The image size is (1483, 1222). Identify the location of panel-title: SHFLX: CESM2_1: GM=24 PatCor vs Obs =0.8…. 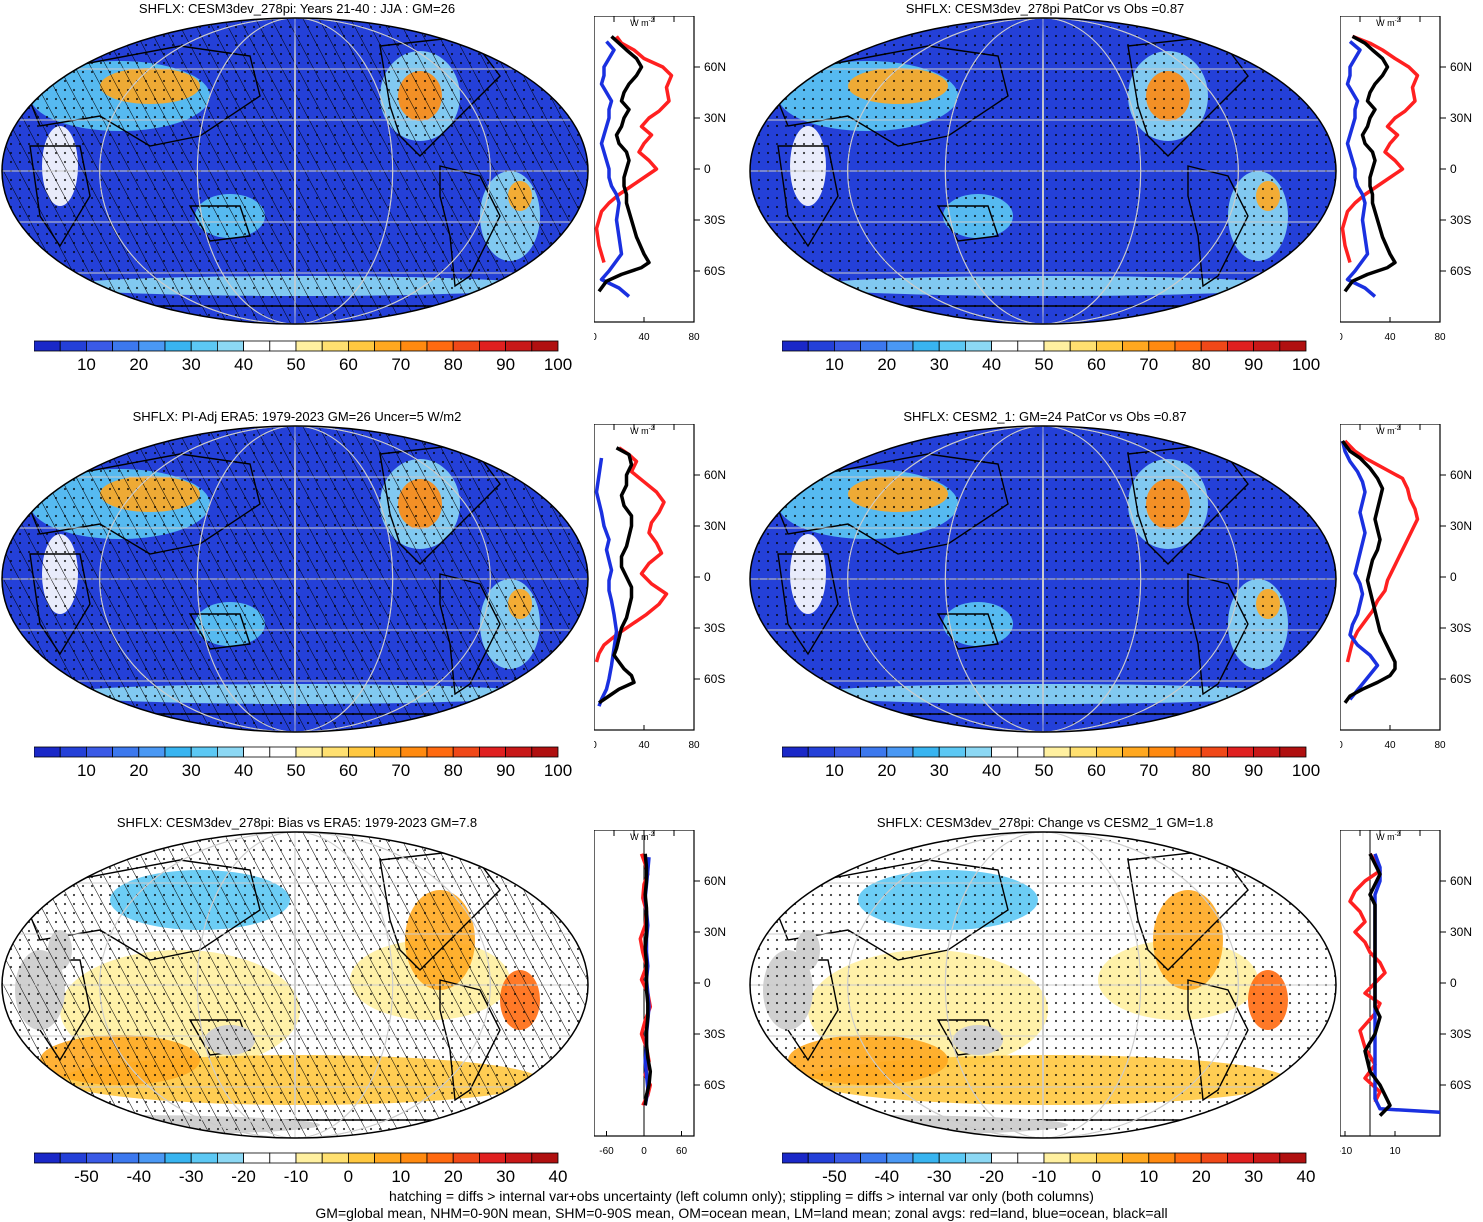
(1045, 416).